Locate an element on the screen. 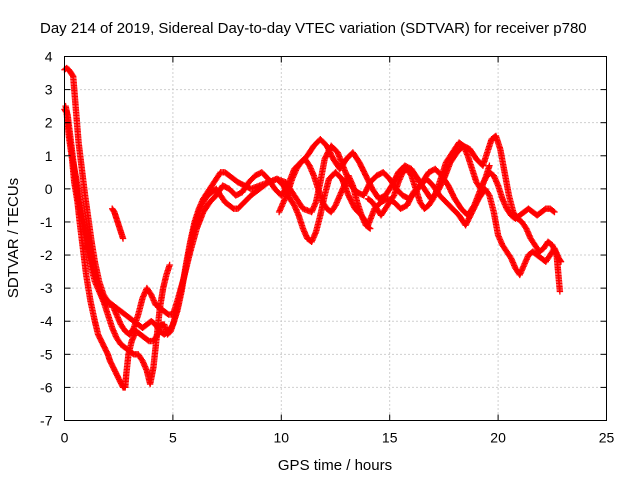 The image size is (640, 480). x-tick-label: 10 is located at coordinates (282, 438).